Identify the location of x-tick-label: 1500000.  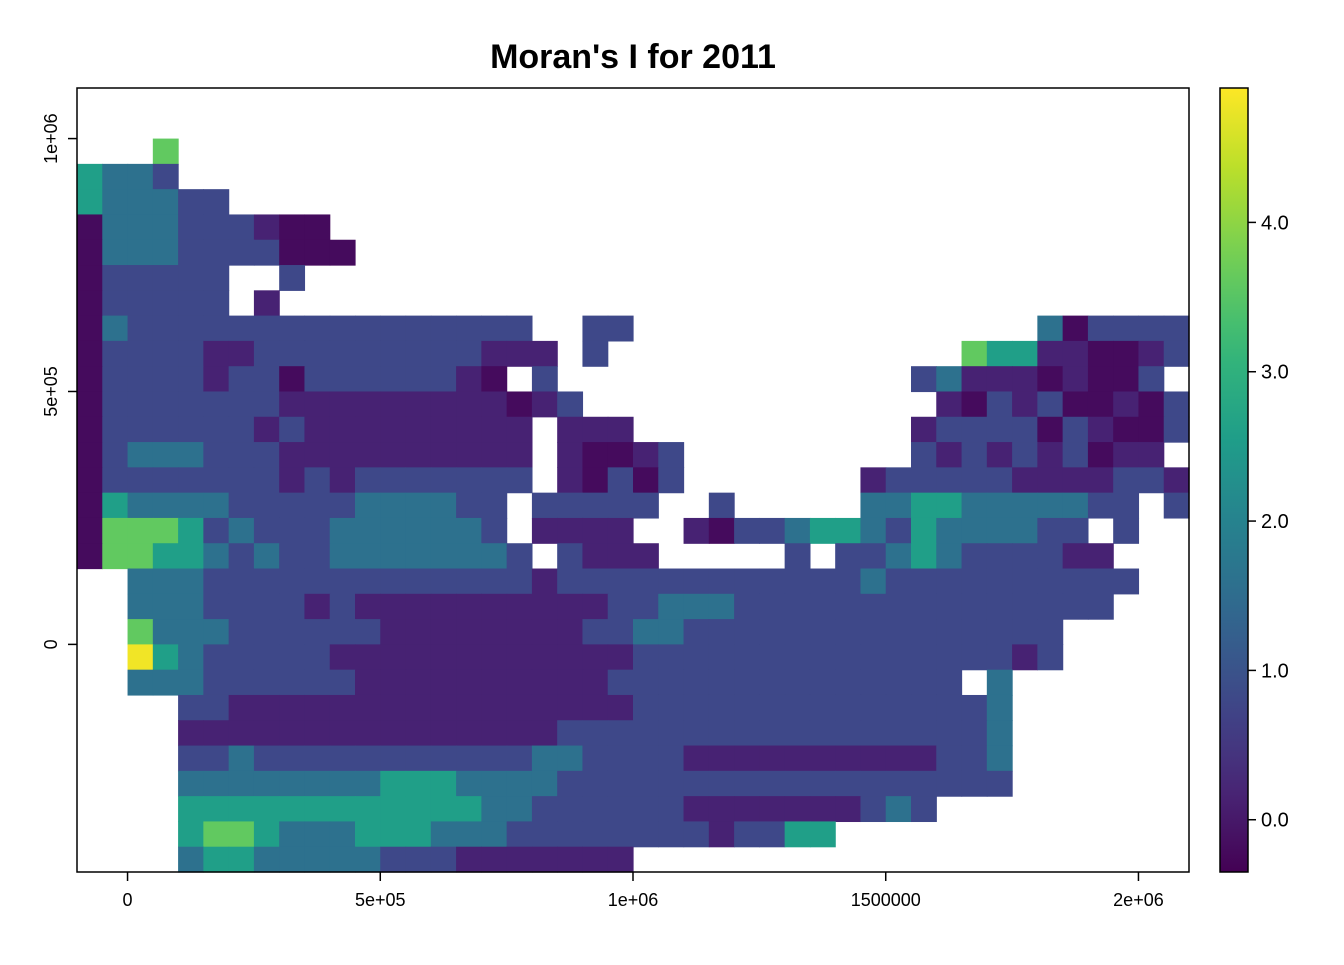
(886, 900).